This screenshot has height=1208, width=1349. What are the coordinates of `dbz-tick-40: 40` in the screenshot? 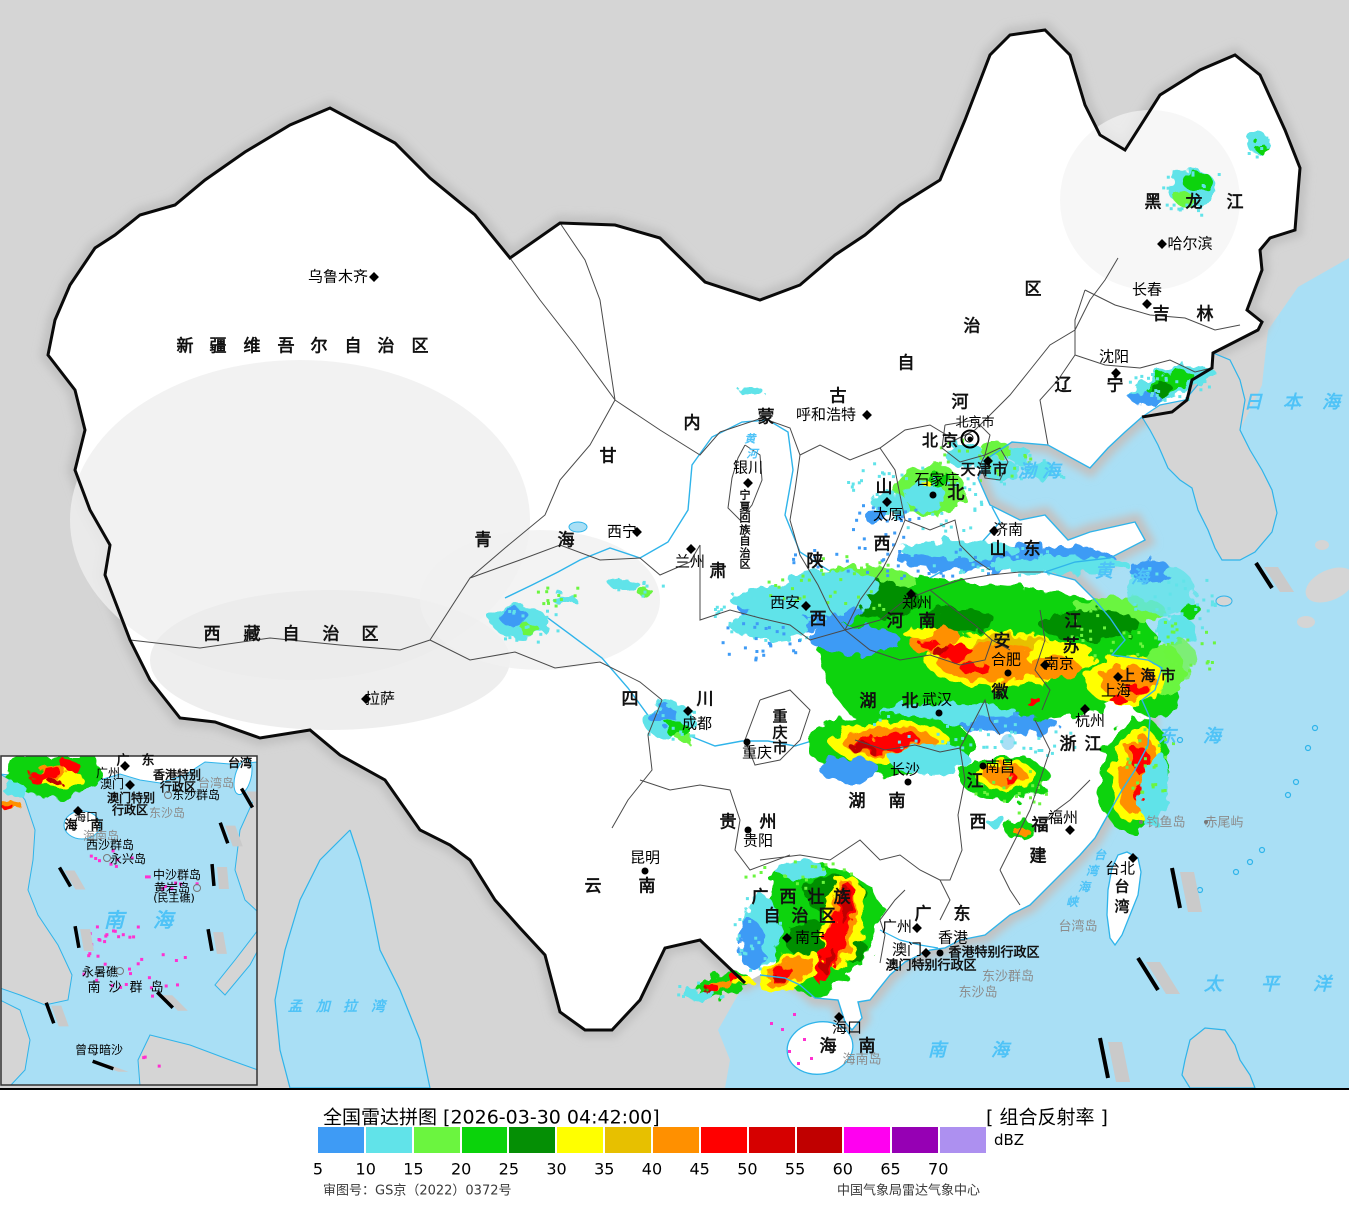 It's located at (652, 1169).